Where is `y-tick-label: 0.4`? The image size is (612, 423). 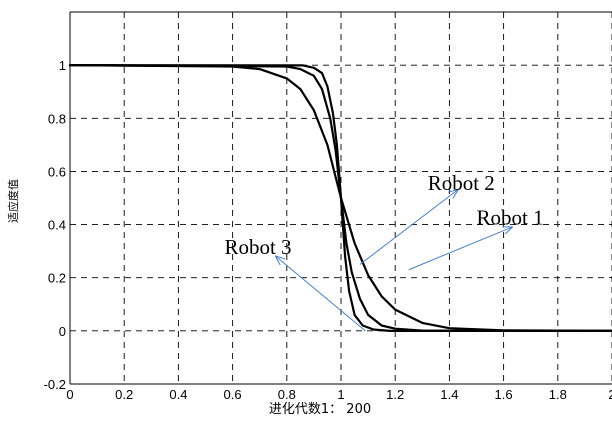
y-tick-label: 0.4 is located at coordinates (57, 225).